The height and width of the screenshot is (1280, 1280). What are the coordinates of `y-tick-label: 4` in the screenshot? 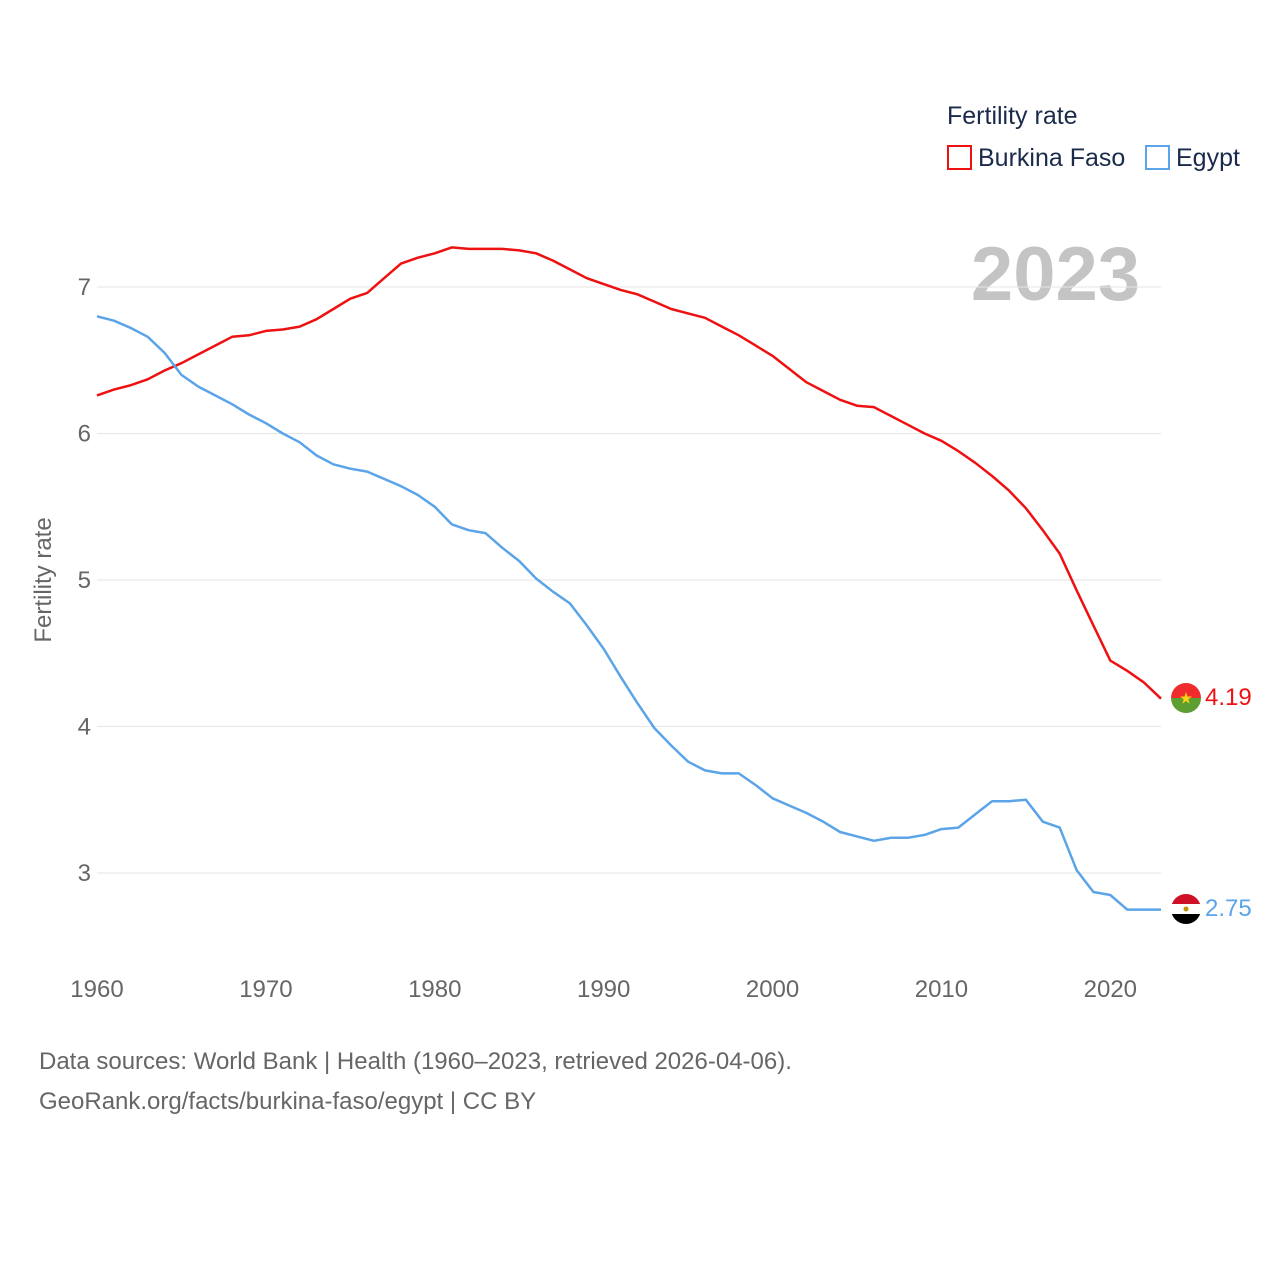 It's located at (84, 727).